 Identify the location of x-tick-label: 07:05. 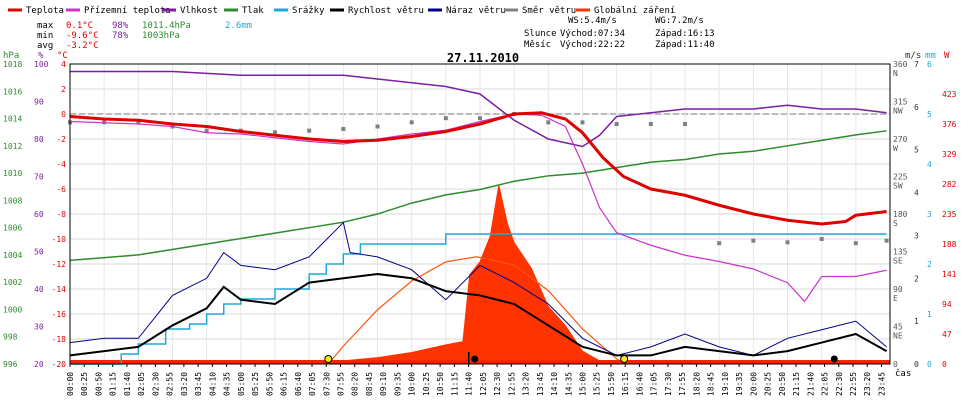
(312, 384).